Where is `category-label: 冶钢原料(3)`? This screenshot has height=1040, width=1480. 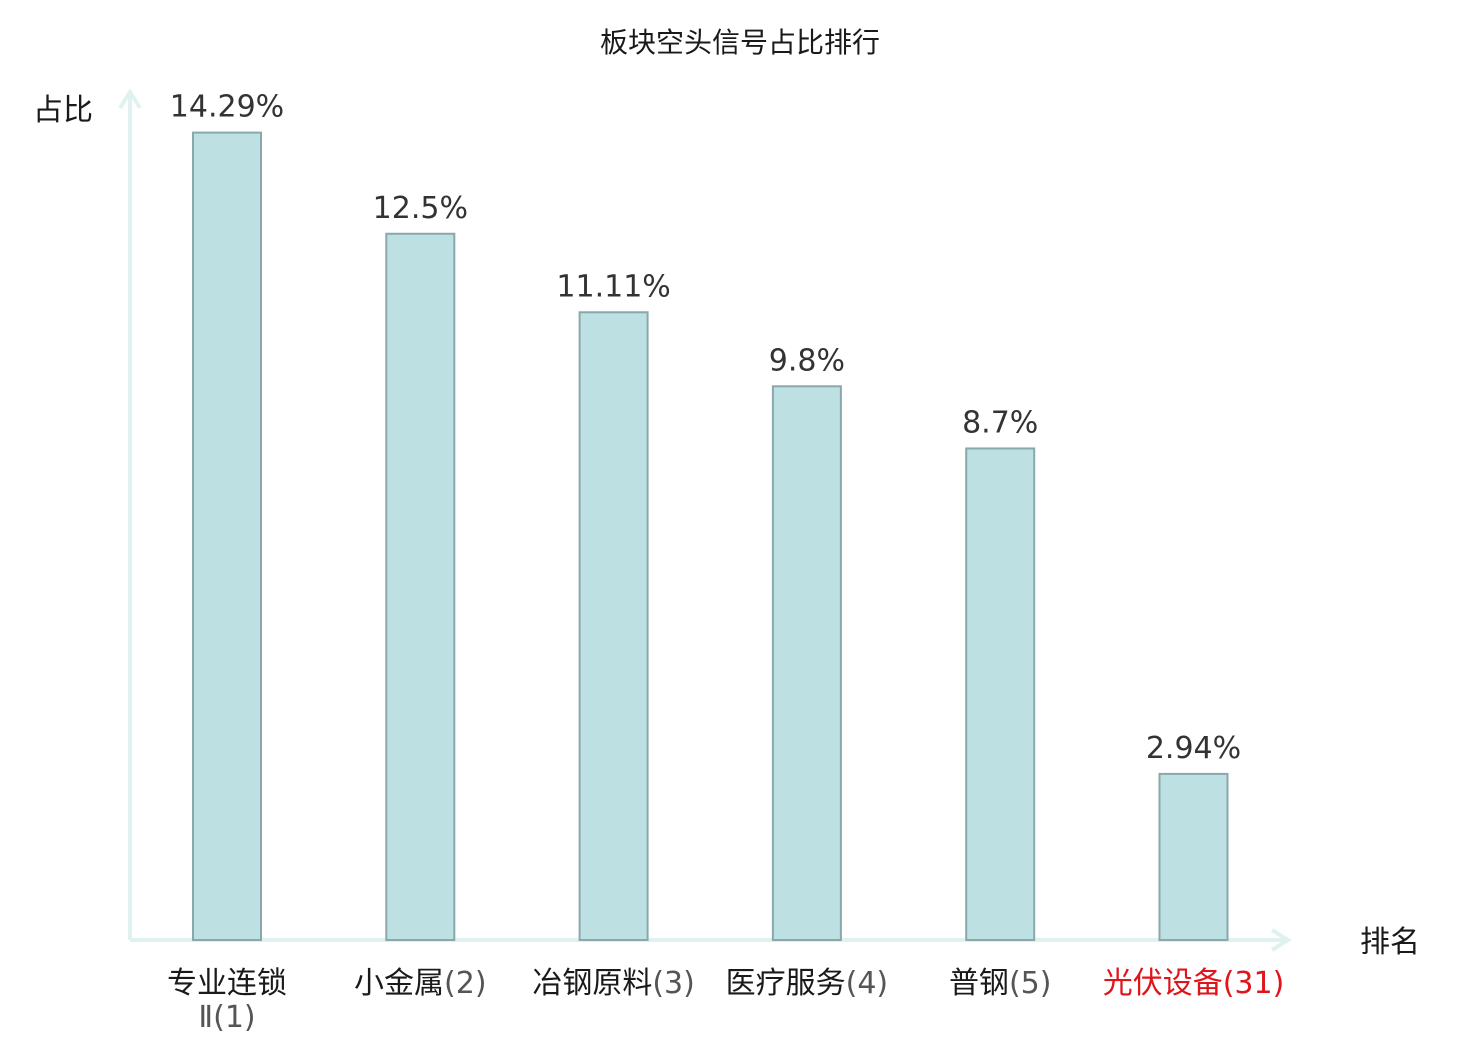
category-label: 冶钢原料(3) is located at coordinates (613, 983).